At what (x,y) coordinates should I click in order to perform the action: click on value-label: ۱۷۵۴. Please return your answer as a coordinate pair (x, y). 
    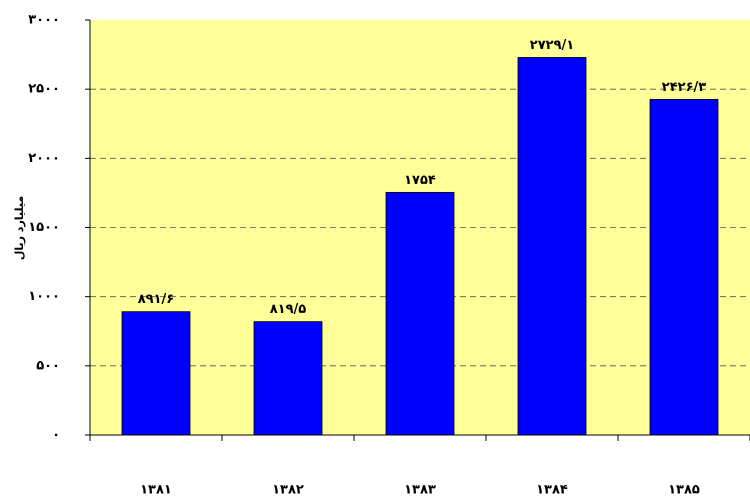
    Looking at the image, I should click on (420, 180).